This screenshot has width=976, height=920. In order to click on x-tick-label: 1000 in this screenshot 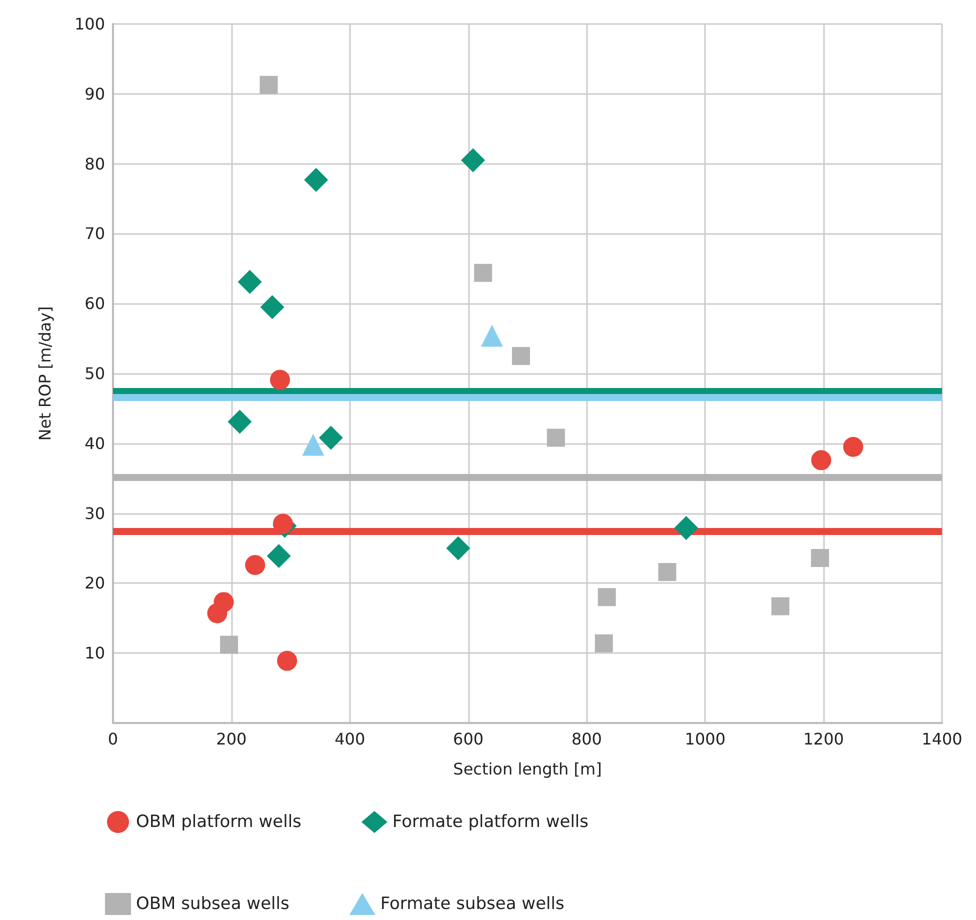, I will do `click(705, 739)`.